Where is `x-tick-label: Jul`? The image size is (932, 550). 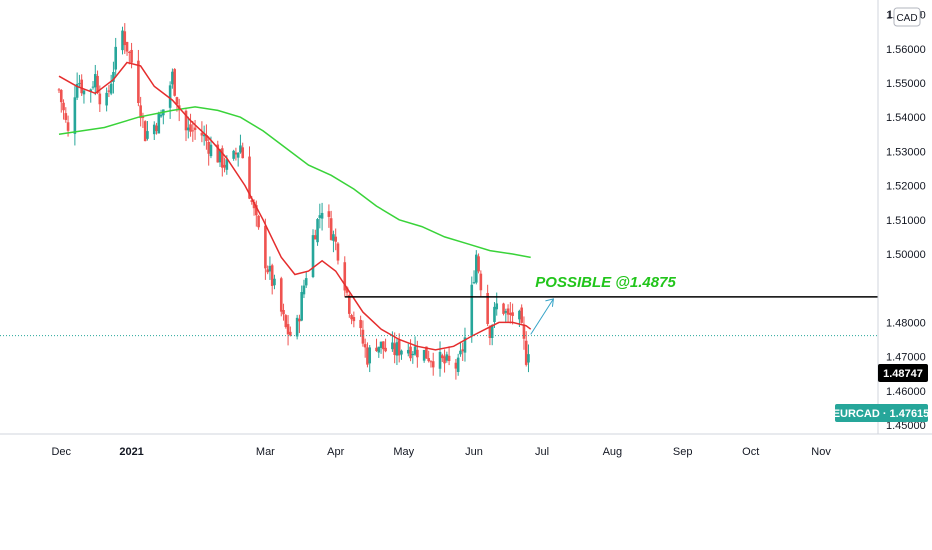 x-tick-label: Jul is located at coordinates (542, 452).